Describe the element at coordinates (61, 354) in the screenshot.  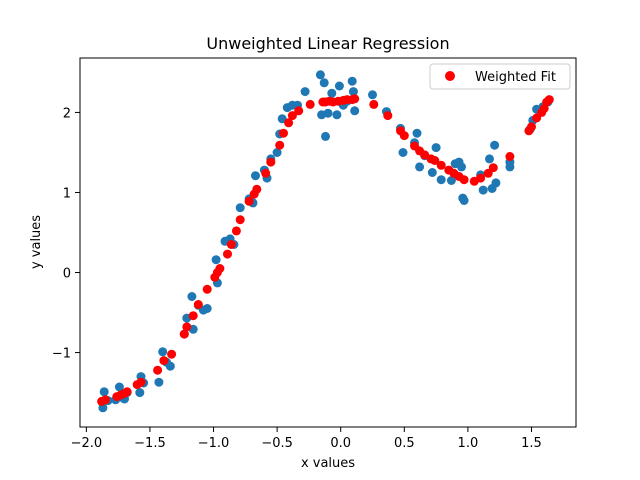
I see `y-tick-label: −1` at that location.